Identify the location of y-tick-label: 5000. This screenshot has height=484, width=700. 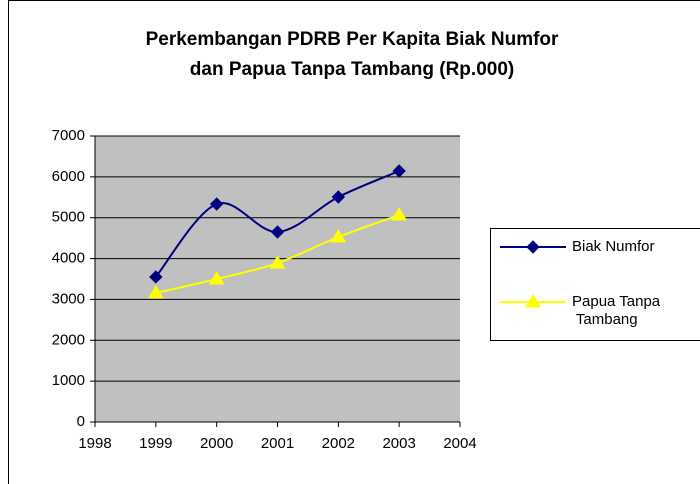
(68, 217).